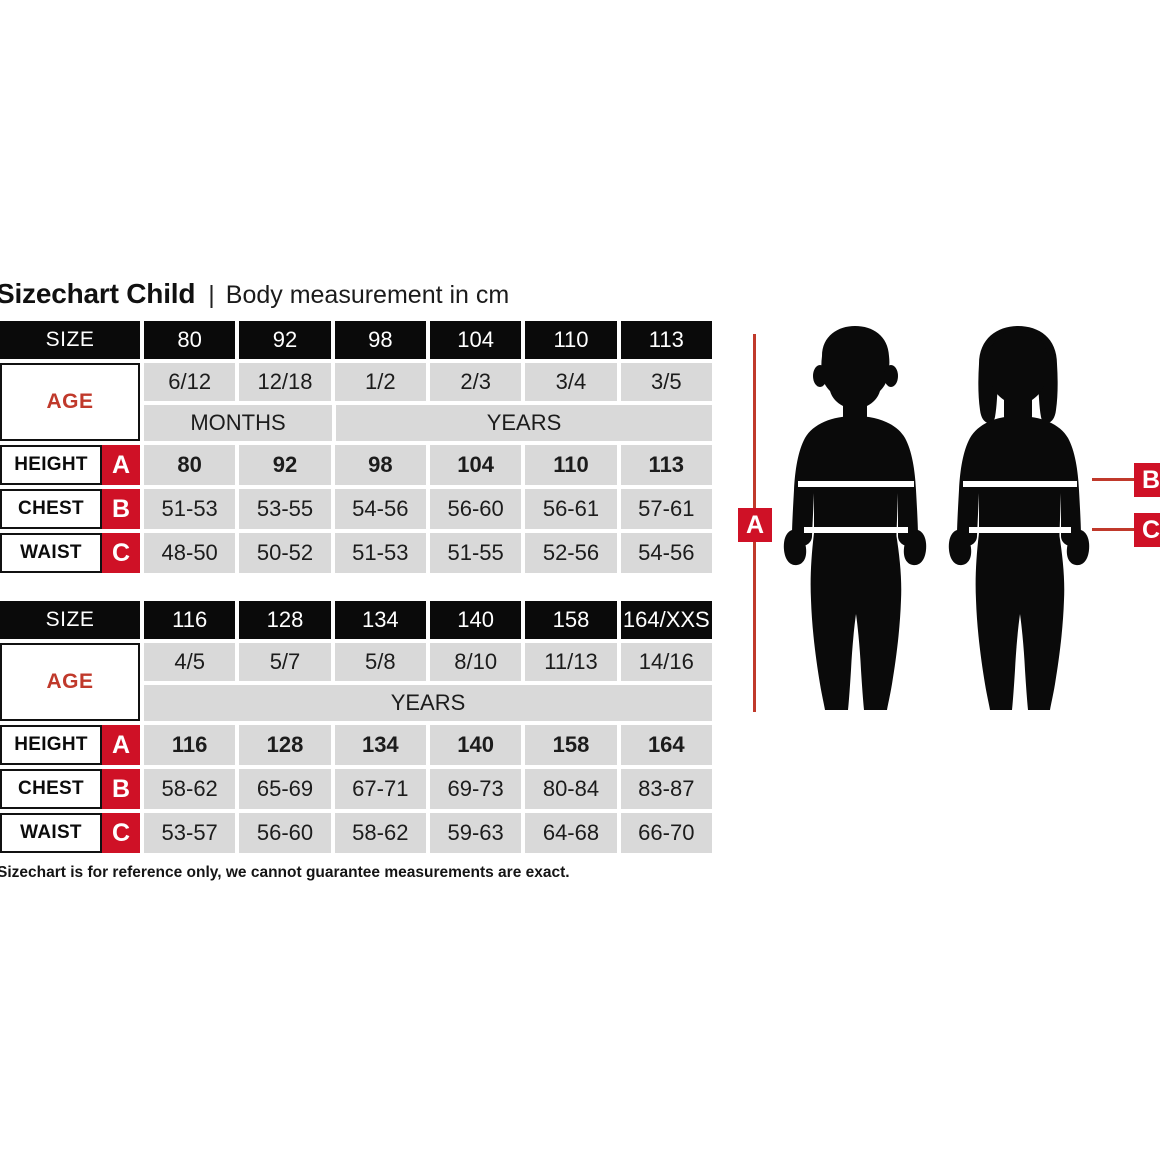 This screenshot has width=1160, height=1160. What do you see at coordinates (666, 620) in the screenshot?
I see `table-cell: 164/XXS` at bounding box center [666, 620].